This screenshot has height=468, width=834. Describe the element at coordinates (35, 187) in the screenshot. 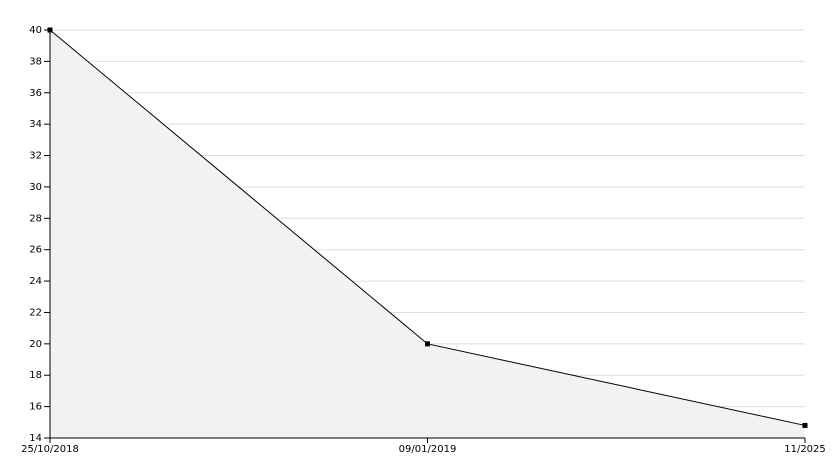

I see `y-tick-label: 30` at that location.